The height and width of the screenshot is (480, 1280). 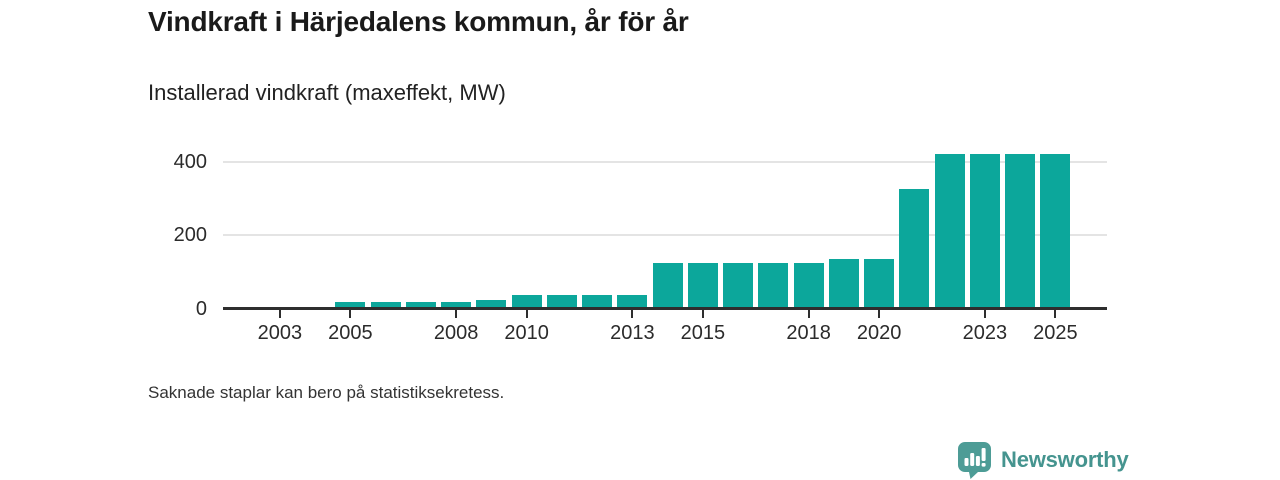 What do you see at coordinates (456, 333) in the screenshot?
I see `x-axis-label-2008: 2008` at bounding box center [456, 333].